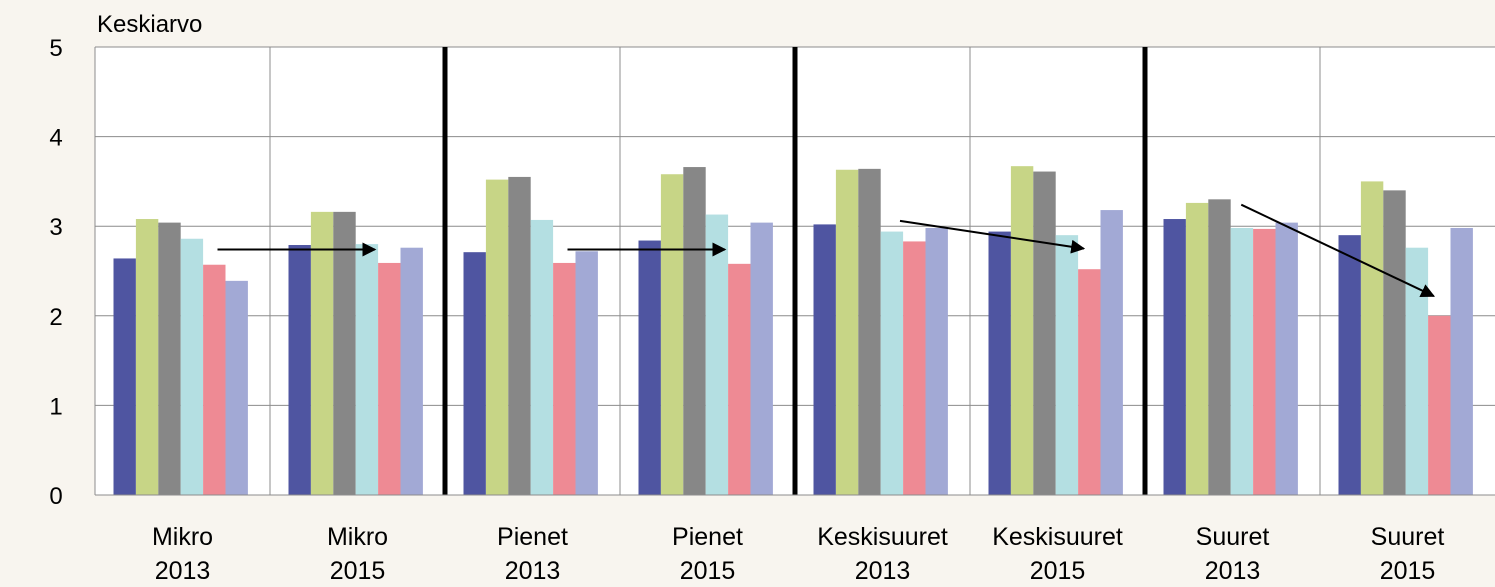 This screenshot has height=587, width=1495. What do you see at coordinates (55, 138) in the screenshot?
I see `y-tick-label: 4` at bounding box center [55, 138].